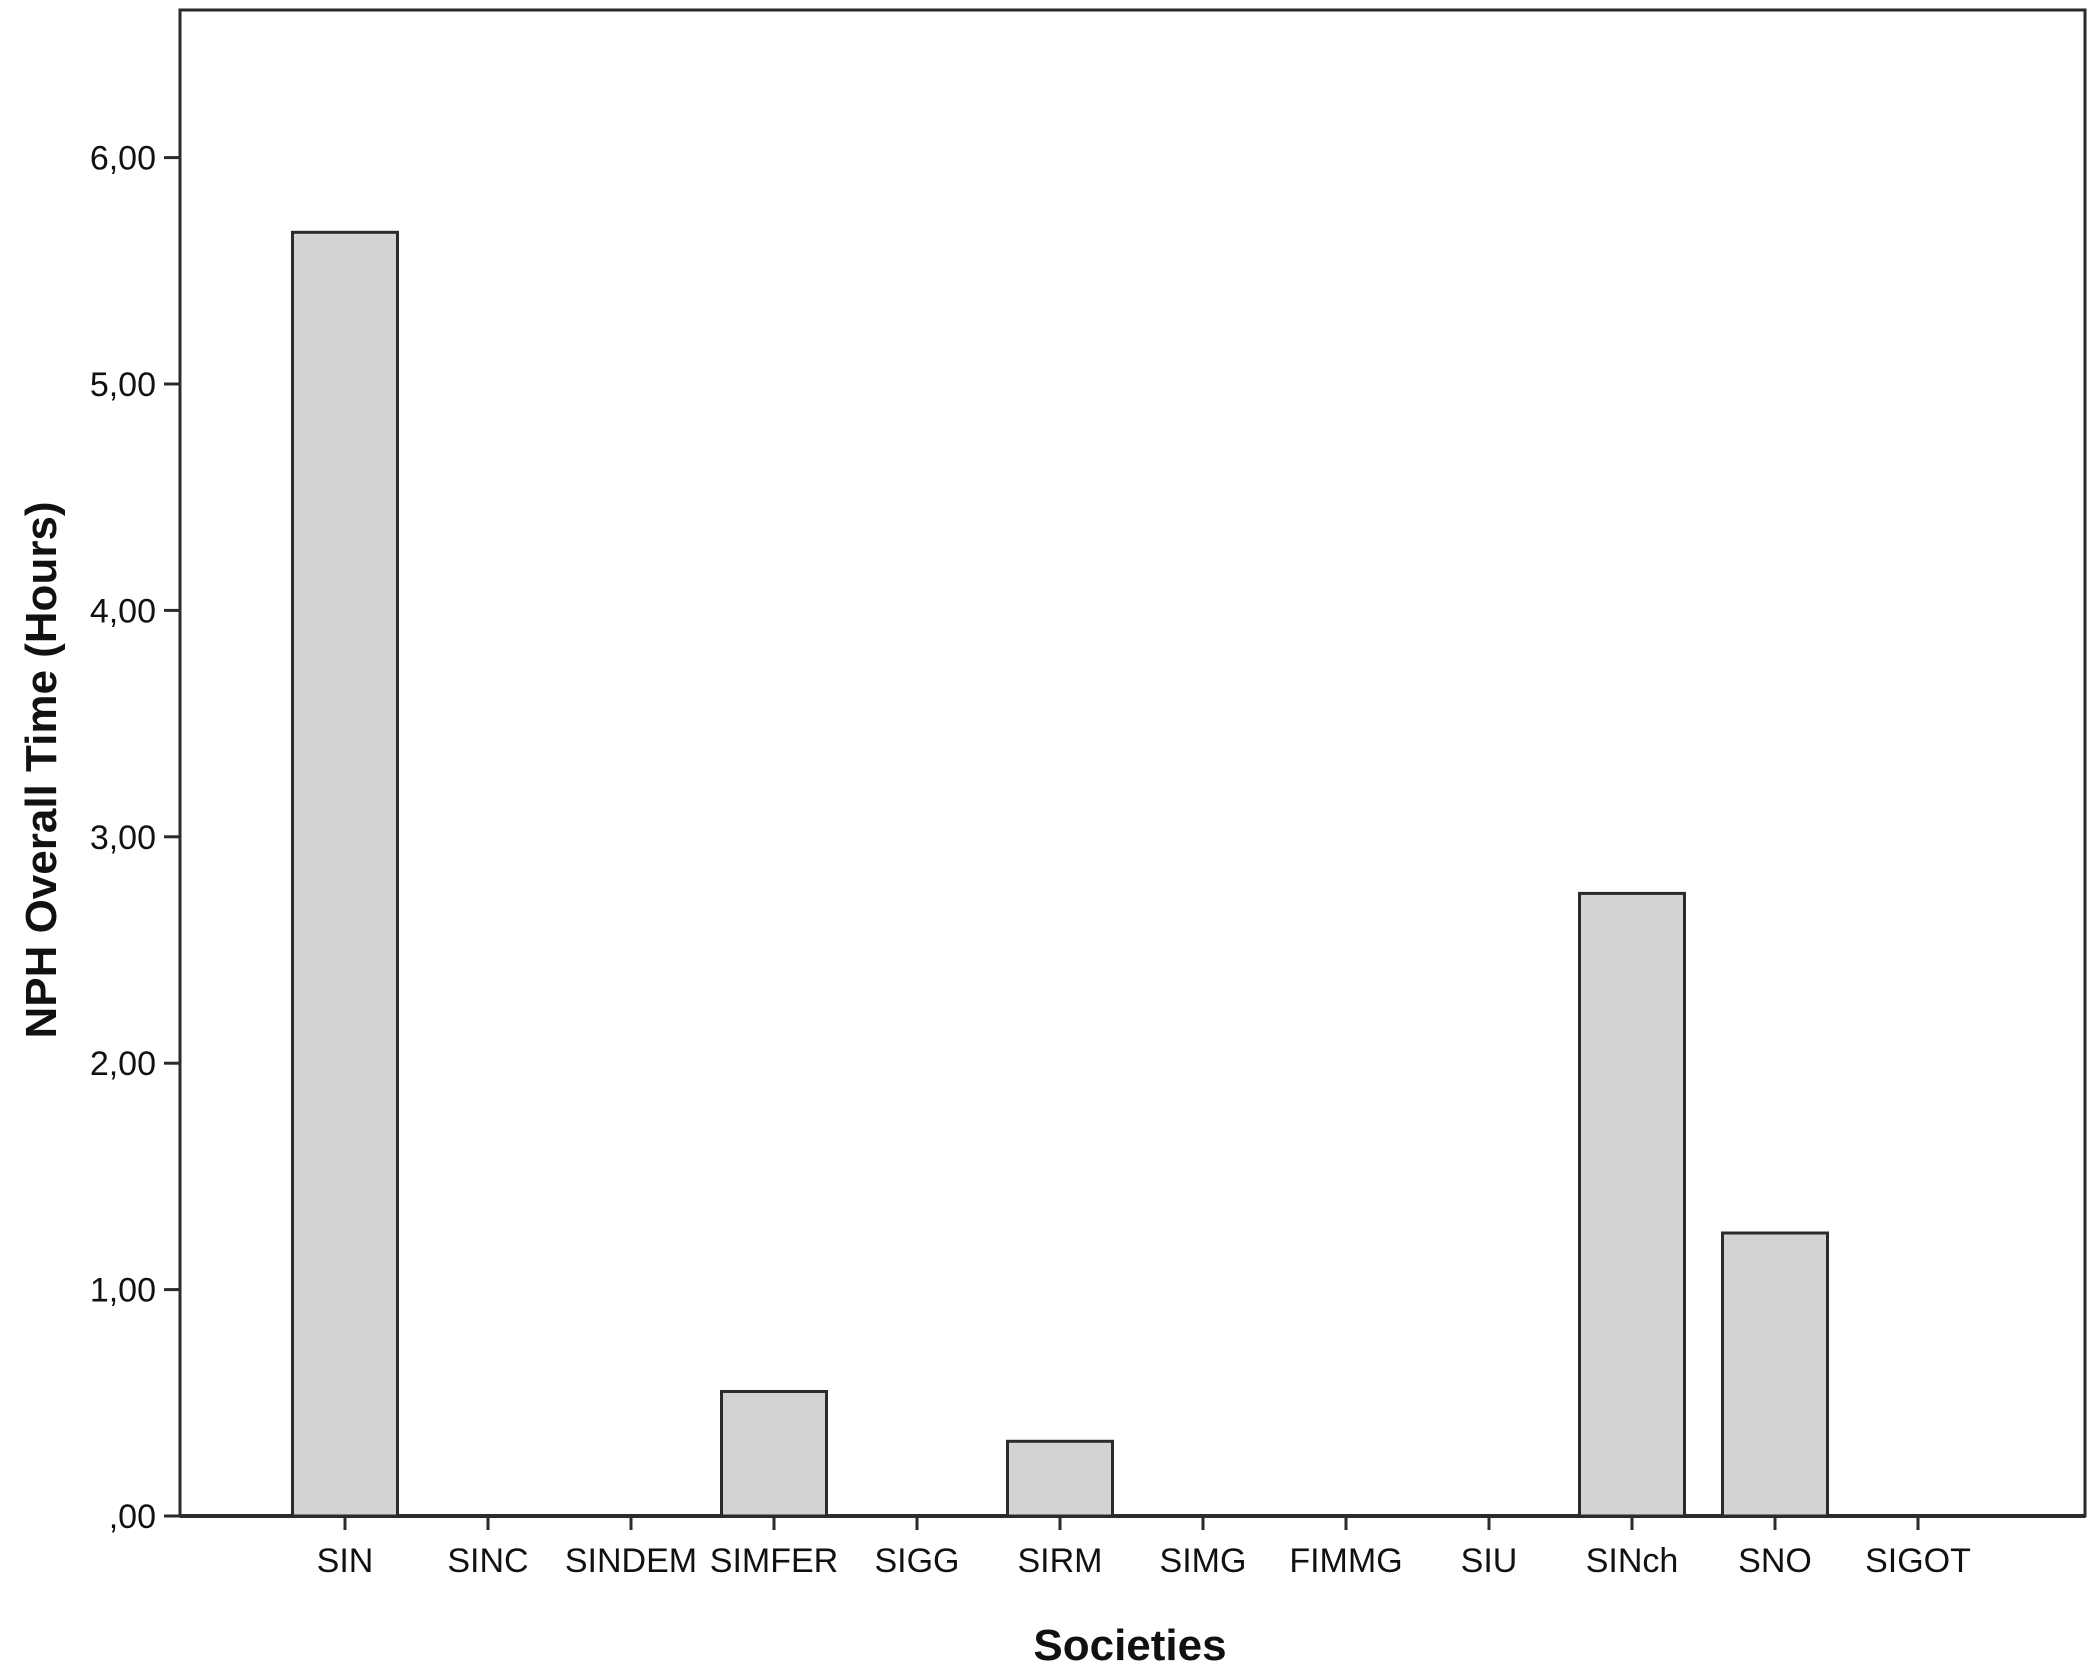 The width and height of the screenshot is (2091, 1669). I want to click on x-tick-label: SIGOT, so click(1918, 1561).